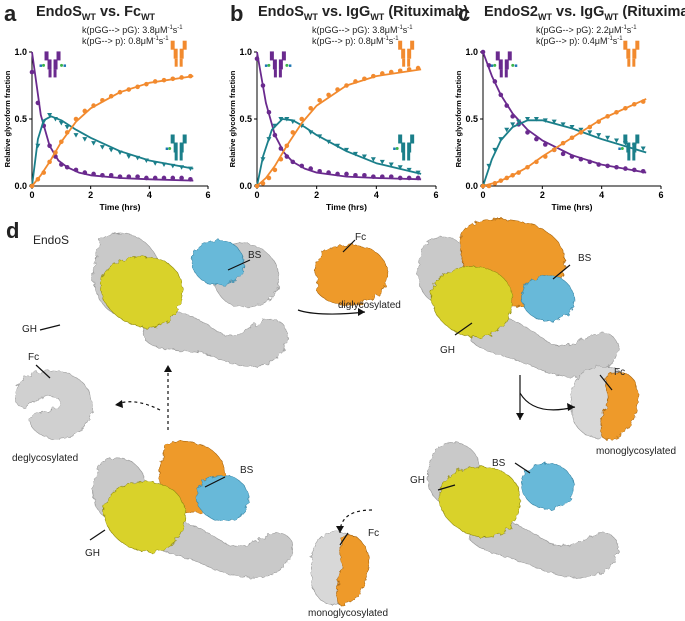  I want to click on chart-a-teal-fit-line, so click(112, 151).